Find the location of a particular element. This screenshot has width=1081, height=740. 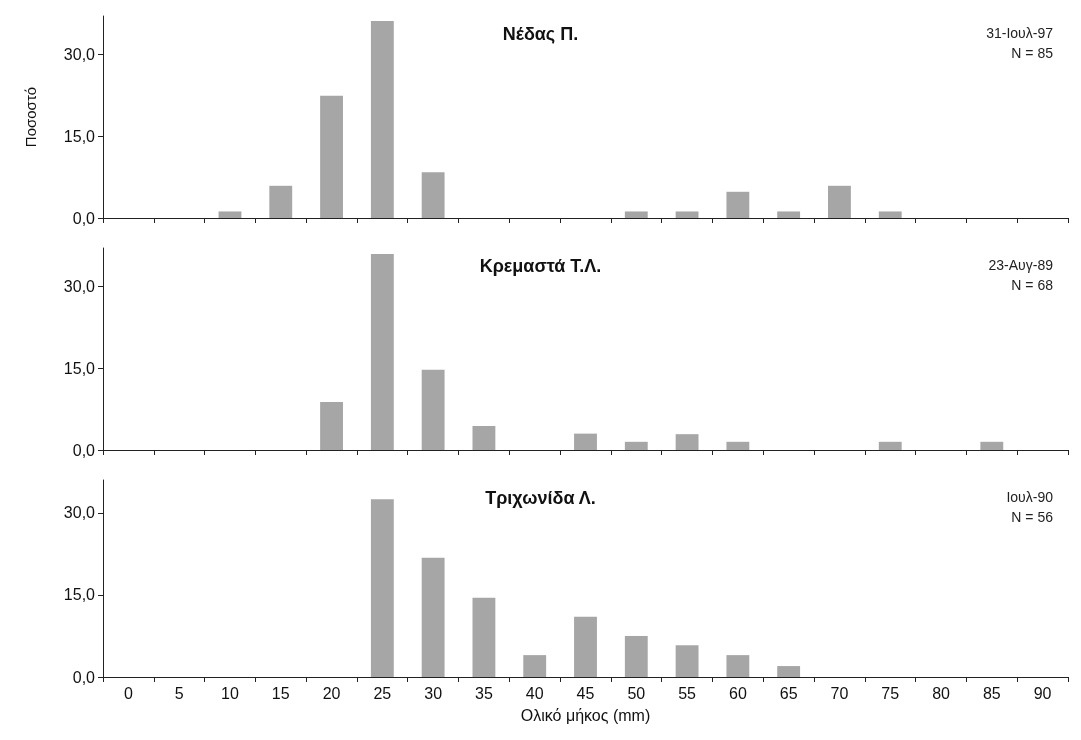

x-tick-label: 0 is located at coordinates (128, 693).